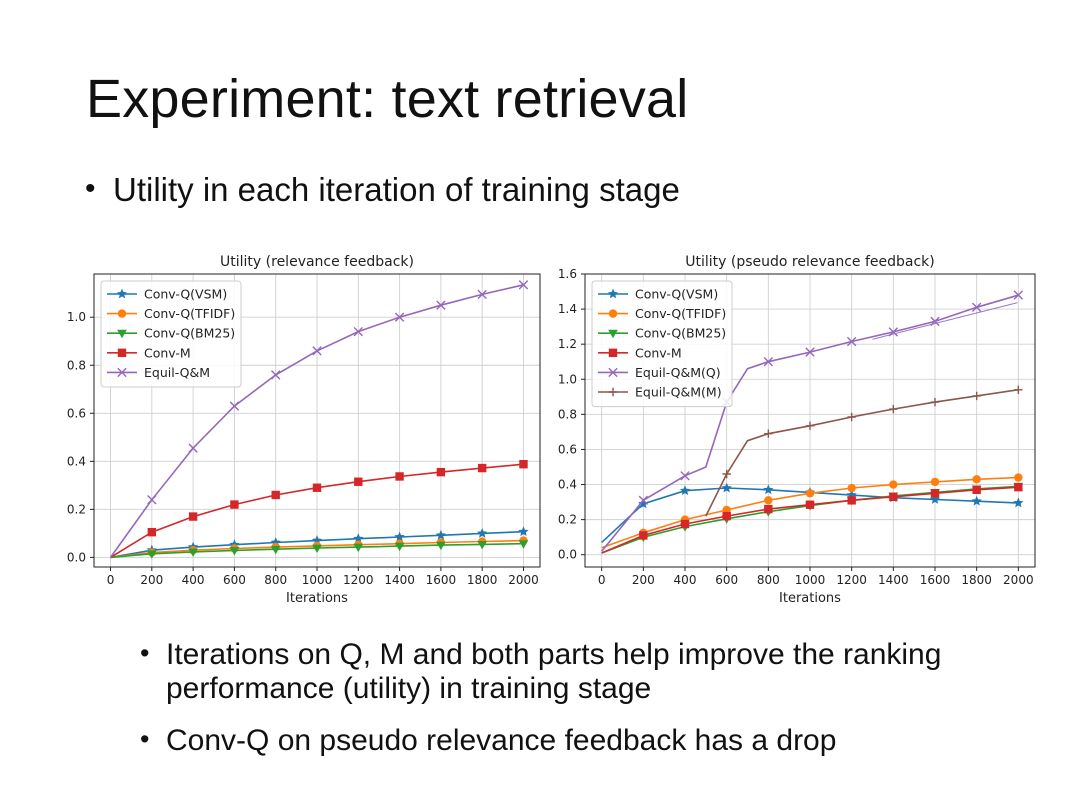 The width and height of the screenshot is (1080, 810). I want to click on legend-label: Conv-Q(VSM), so click(185, 294).